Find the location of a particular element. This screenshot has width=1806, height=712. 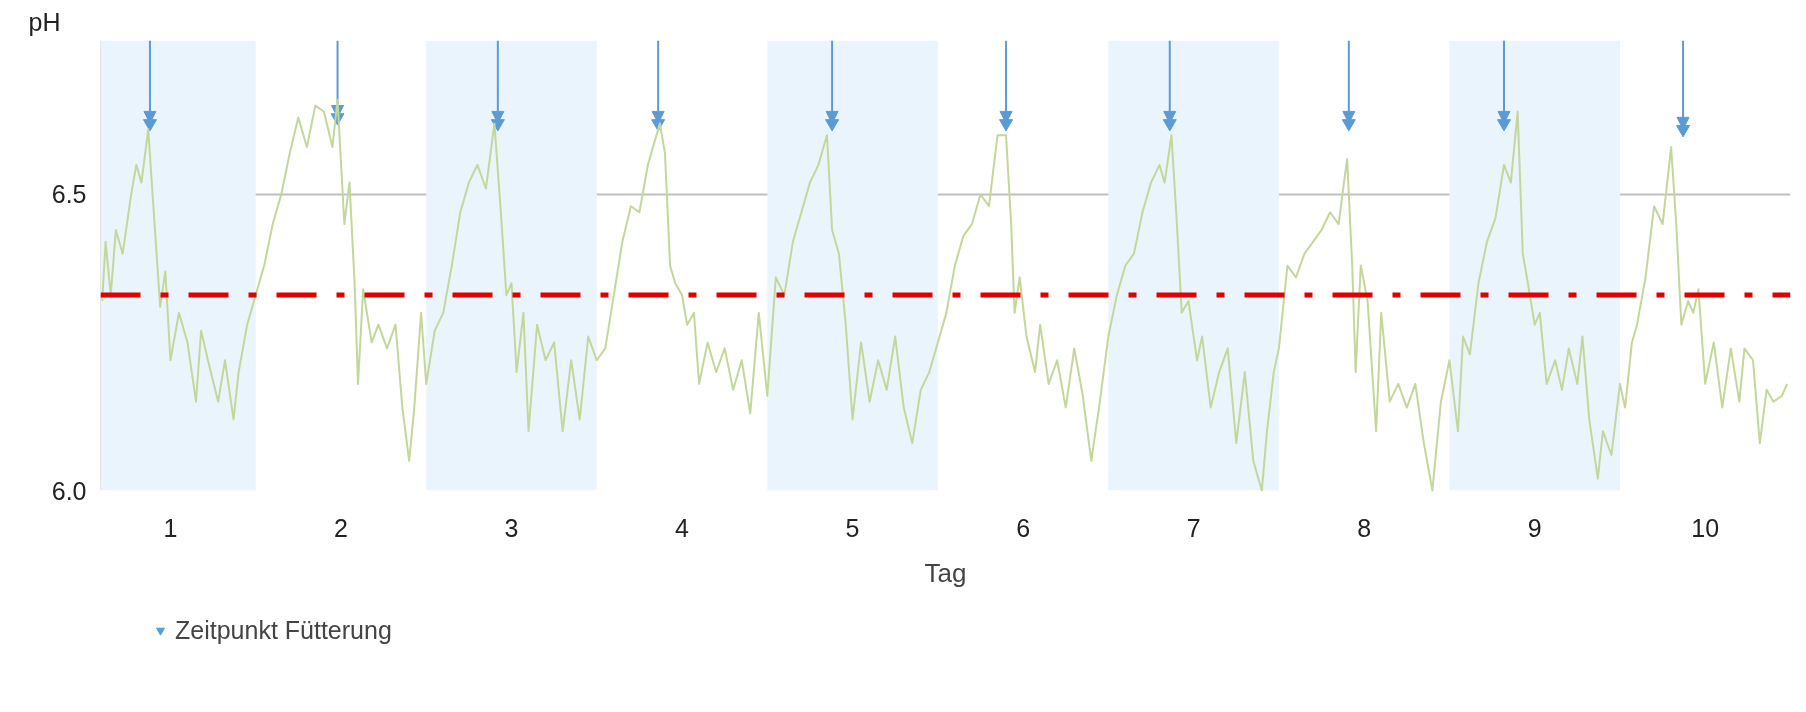

y-axis-title: pH is located at coordinates (44, 21).